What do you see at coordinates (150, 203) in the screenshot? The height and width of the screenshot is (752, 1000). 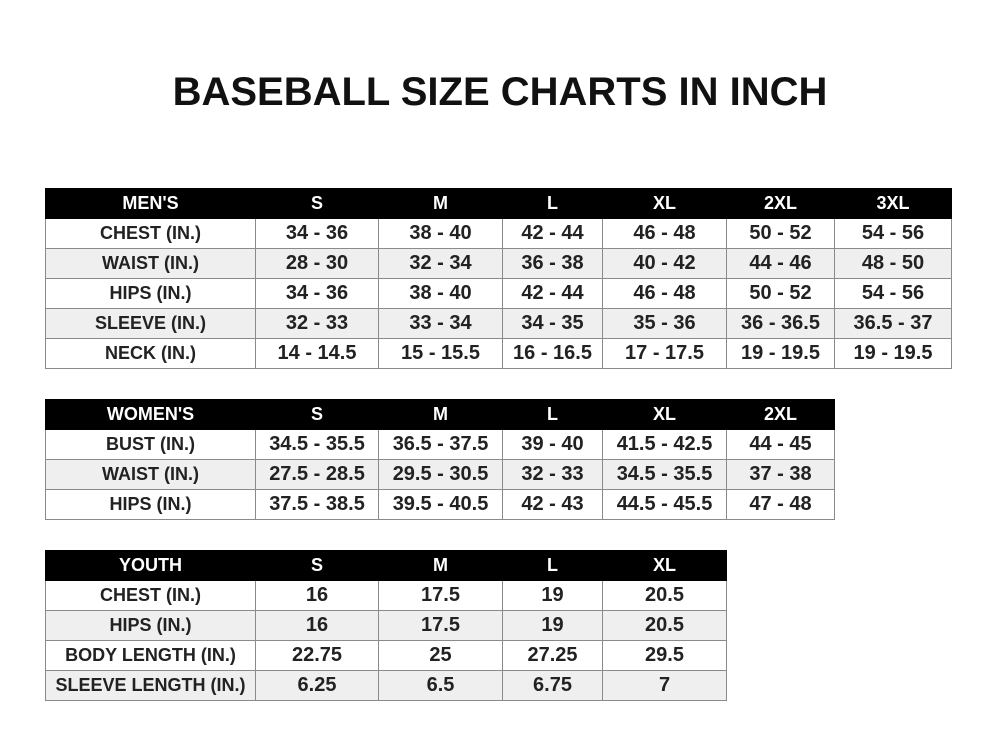 I see `category-header: MEN'S` at bounding box center [150, 203].